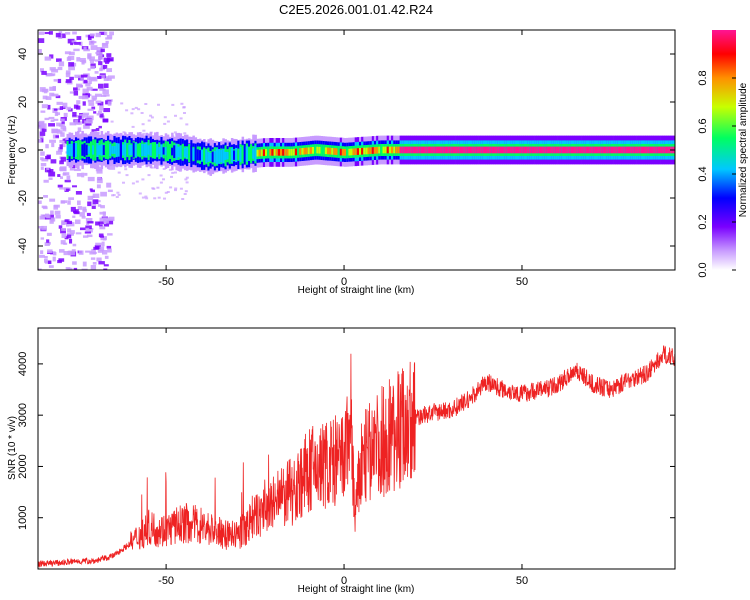 The image size is (750, 600). I want to click on snr-y-tick-label: 4000, so click(23, 364).